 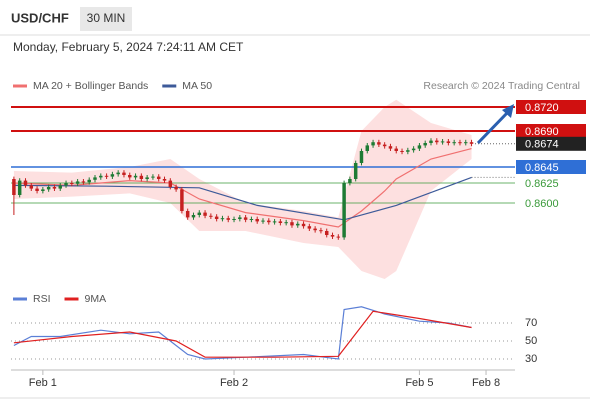 I want to click on legend-label: MA 20 + Bollinger Bands, so click(x=90, y=86).